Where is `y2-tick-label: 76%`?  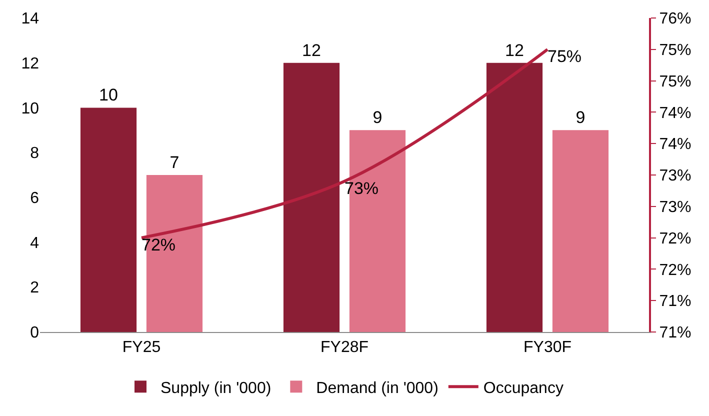 y2-tick-label: 76% is located at coordinates (675, 19).